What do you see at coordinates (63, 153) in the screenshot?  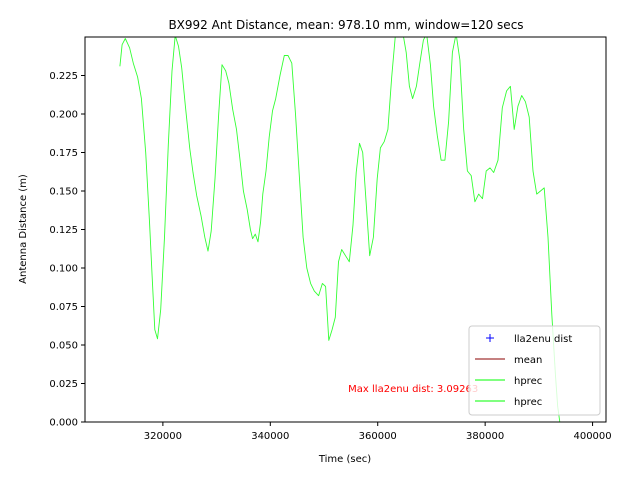 I see `y-tick-label: 0.175` at bounding box center [63, 153].